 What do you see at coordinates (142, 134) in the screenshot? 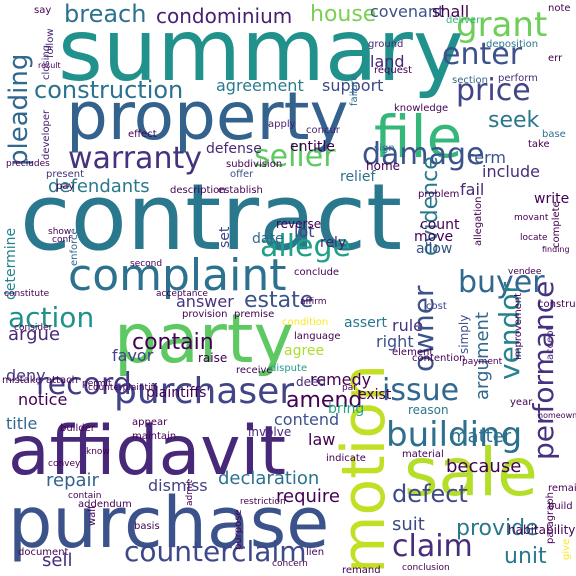
I see `word: effect` at bounding box center [142, 134].